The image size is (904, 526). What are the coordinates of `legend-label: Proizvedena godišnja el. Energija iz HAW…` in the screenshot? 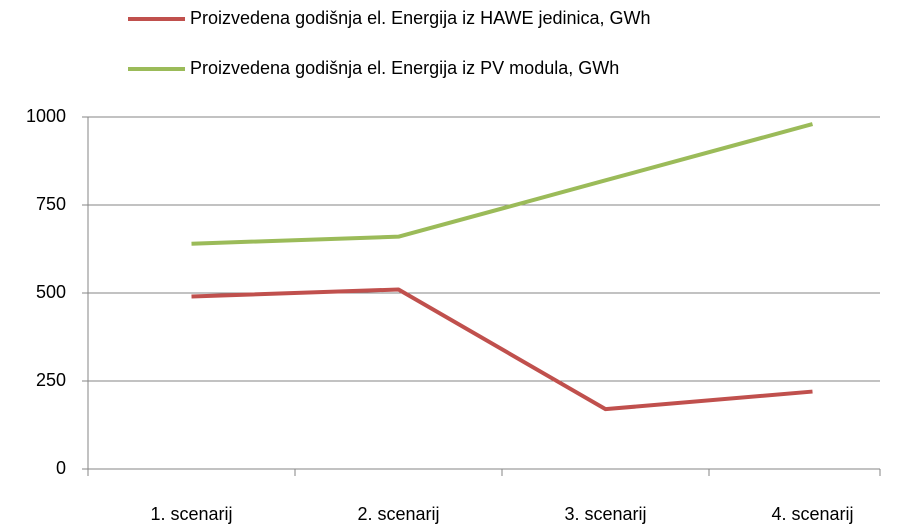 It's located at (420, 18).